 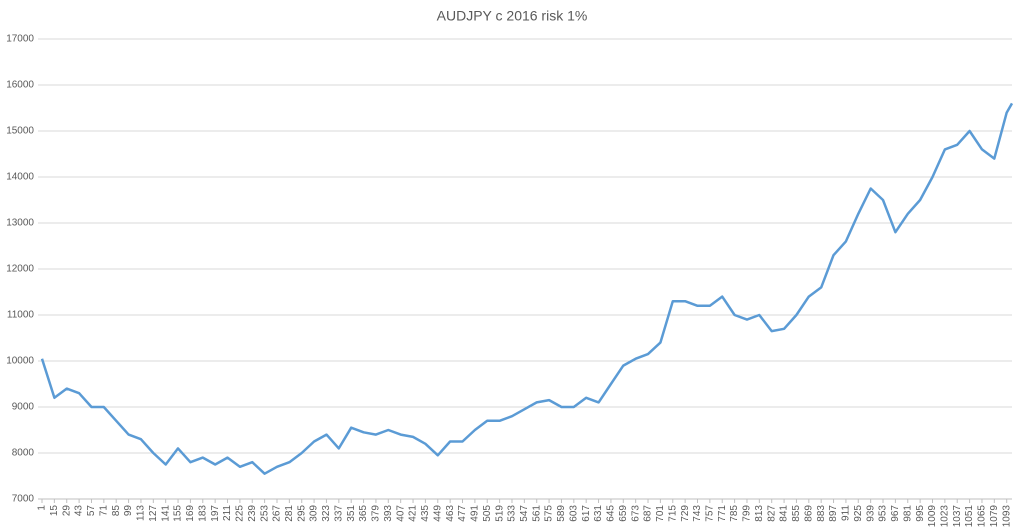 I want to click on x-tick-label: 225, so click(x=240, y=513).